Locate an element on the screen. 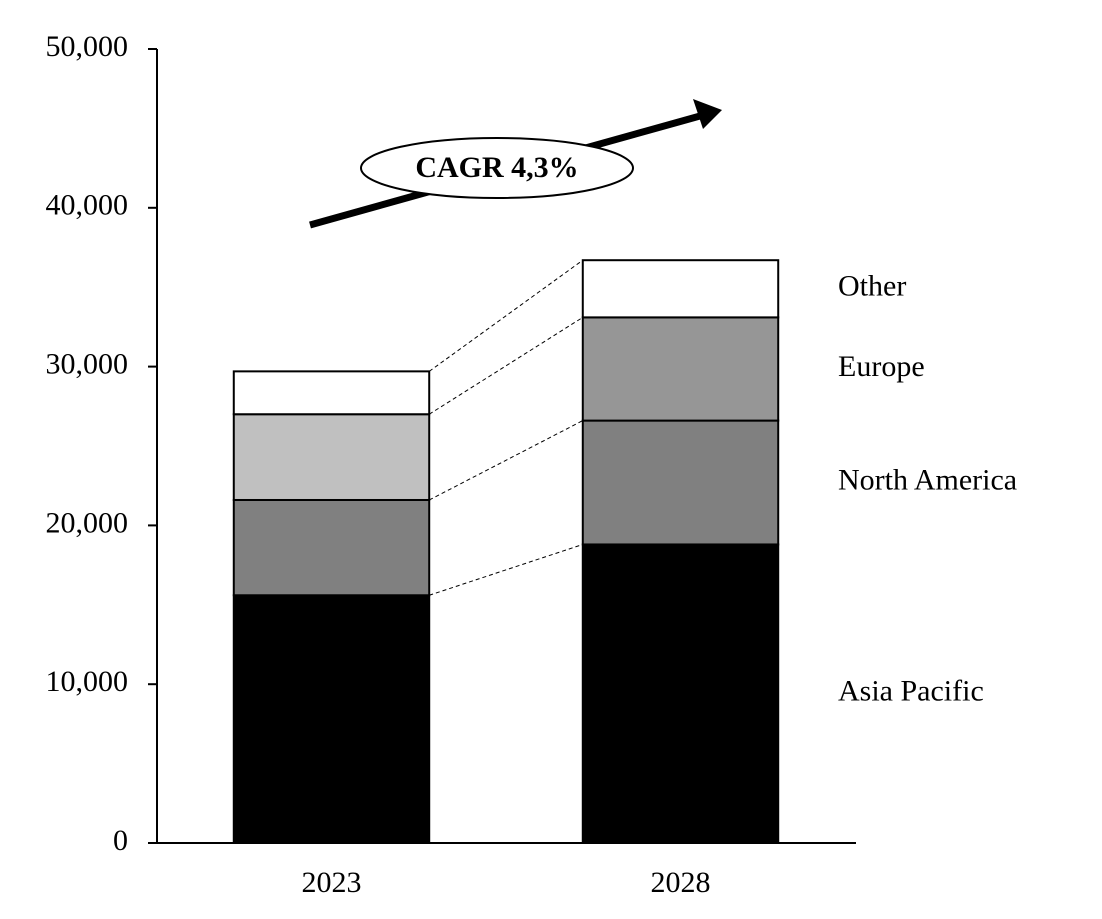 This screenshot has height=919, width=1102. legend-label: Europe is located at coordinates (881, 366).